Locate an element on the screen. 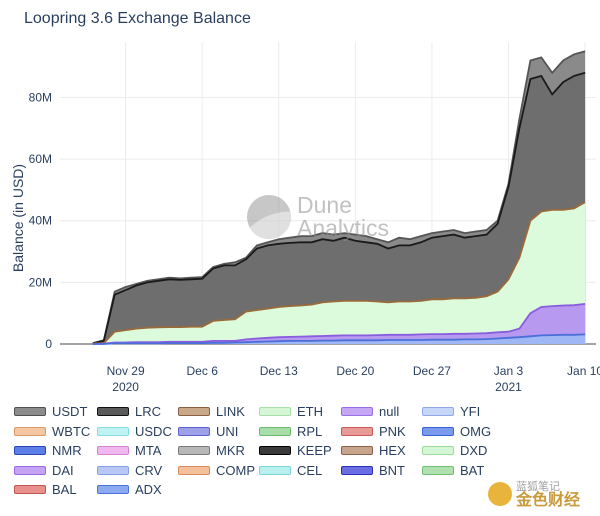 The height and width of the screenshot is (516, 600). legend-item-comp: COMP is located at coordinates (216, 470).